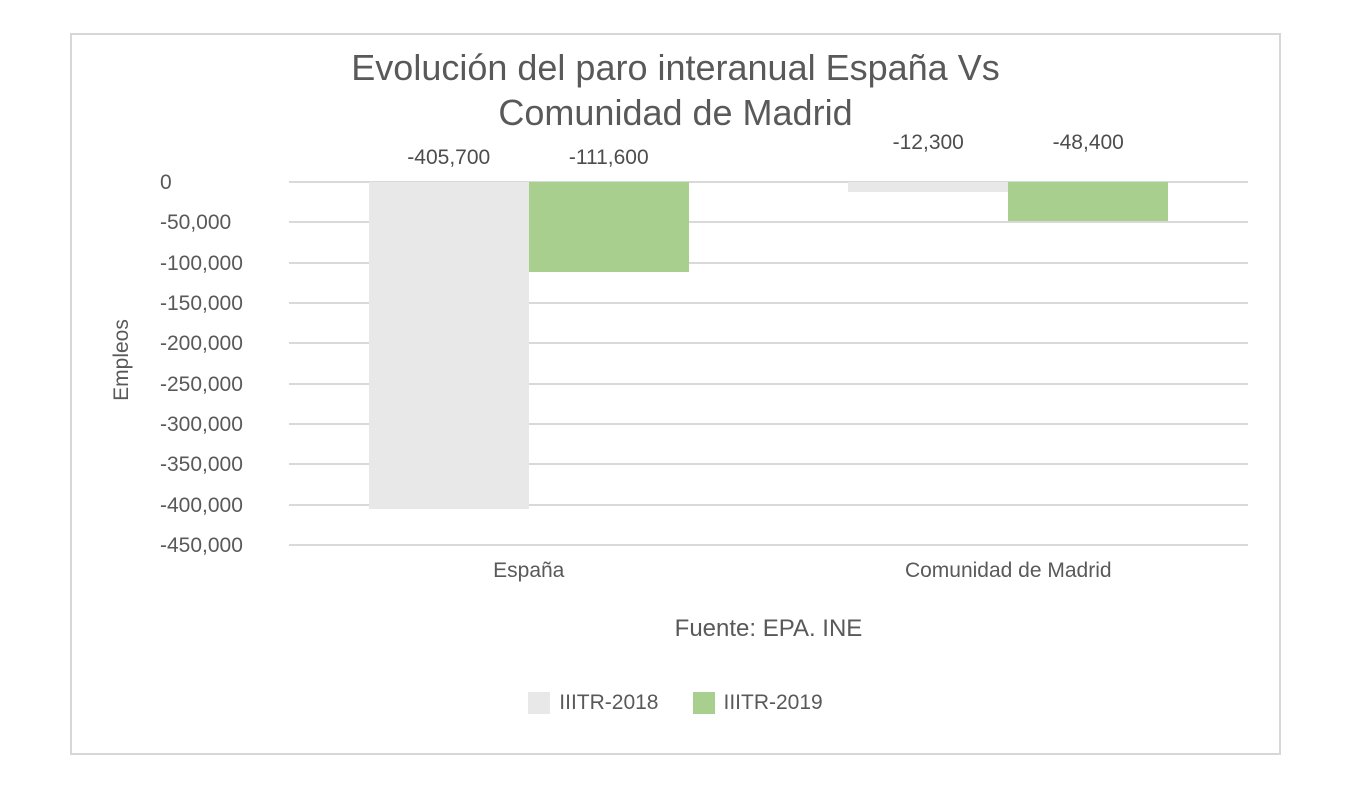 The height and width of the screenshot is (804, 1358). Describe the element at coordinates (1088, 142) in the screenshot. I see `data-label: -48,400` at that location.